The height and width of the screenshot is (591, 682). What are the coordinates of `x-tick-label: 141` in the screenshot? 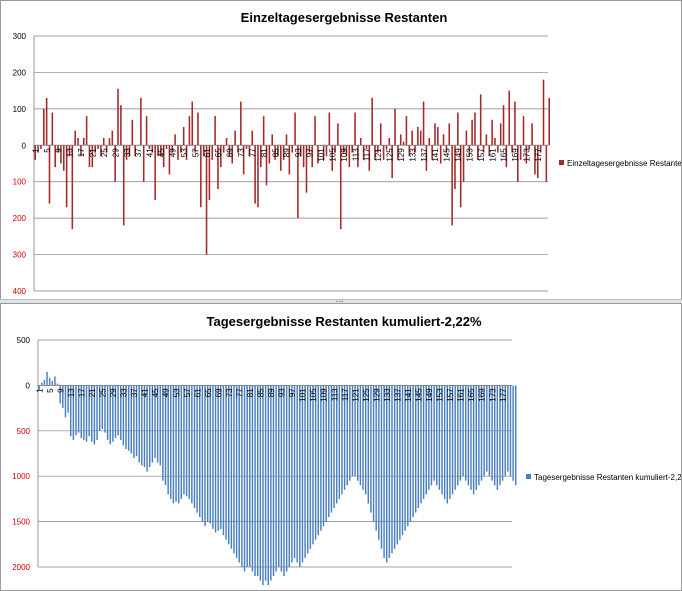 It's located at (435, 155).